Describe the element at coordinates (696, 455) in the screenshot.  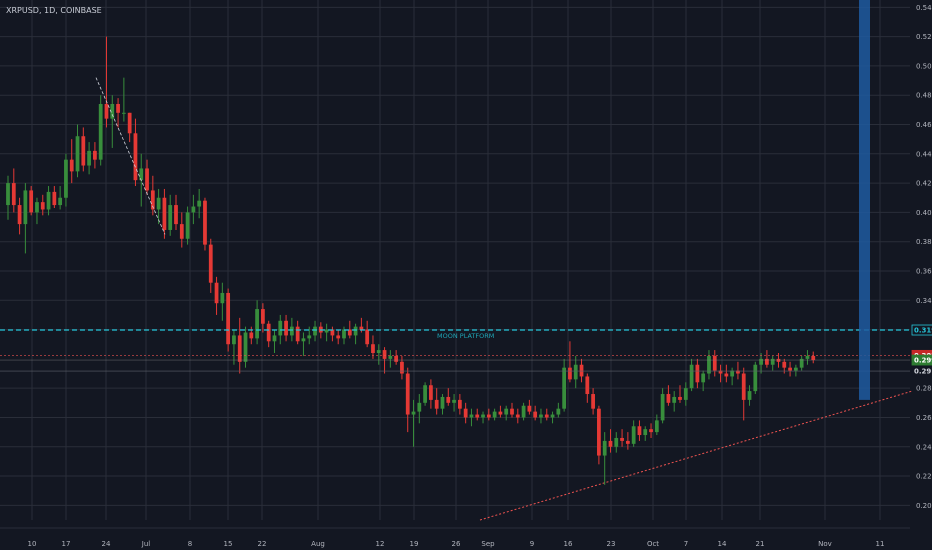
I see `support-trendline` at that location.